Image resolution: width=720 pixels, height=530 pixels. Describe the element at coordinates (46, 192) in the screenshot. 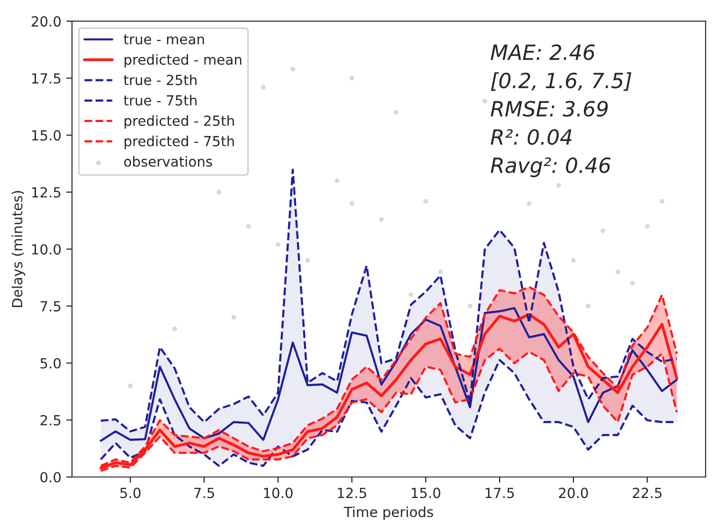

I see `y-tick-label: 12.5` at that location.